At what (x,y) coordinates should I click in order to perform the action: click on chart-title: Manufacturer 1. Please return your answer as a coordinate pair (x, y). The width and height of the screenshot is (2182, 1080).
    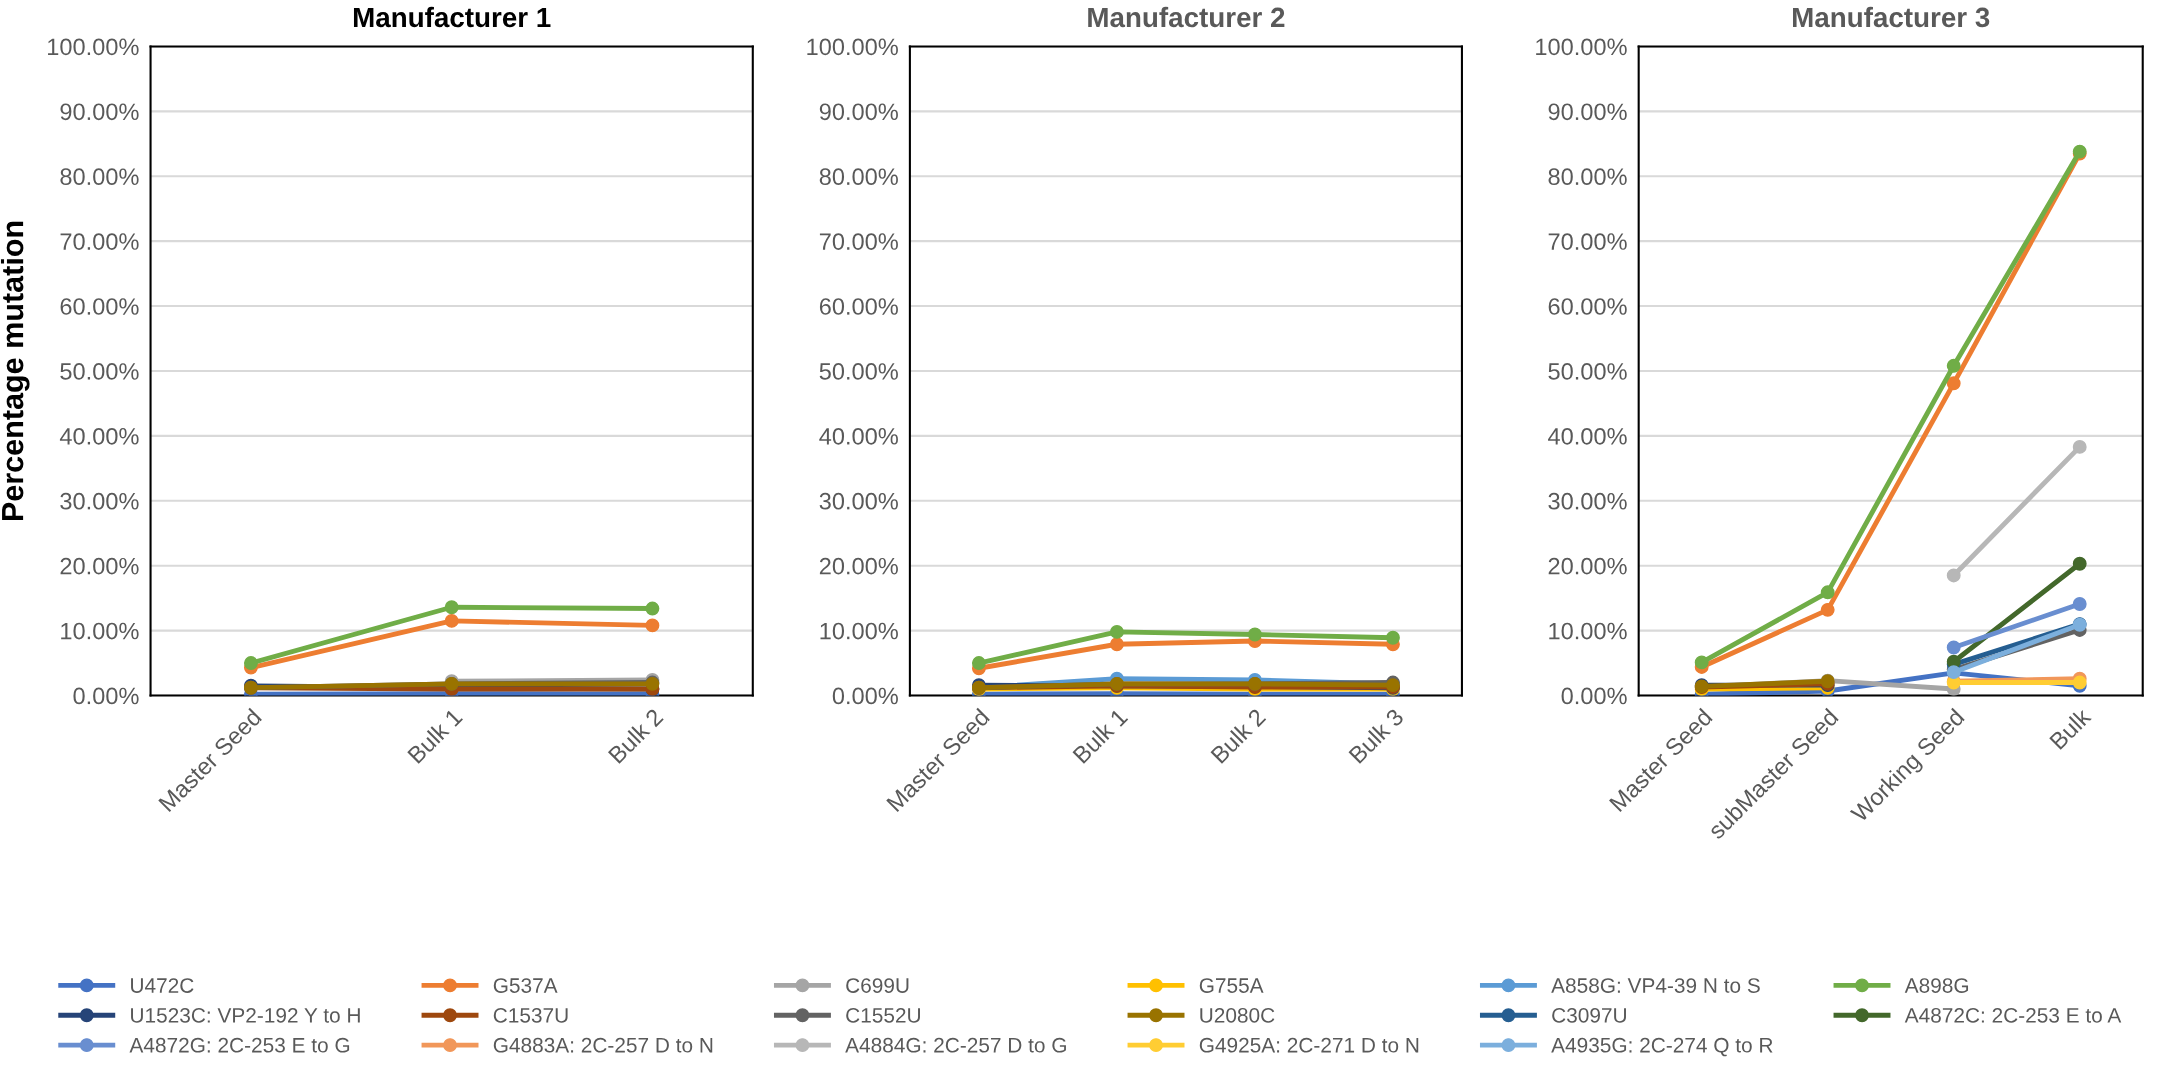
    Looking at the image, I should click on (452, 17).